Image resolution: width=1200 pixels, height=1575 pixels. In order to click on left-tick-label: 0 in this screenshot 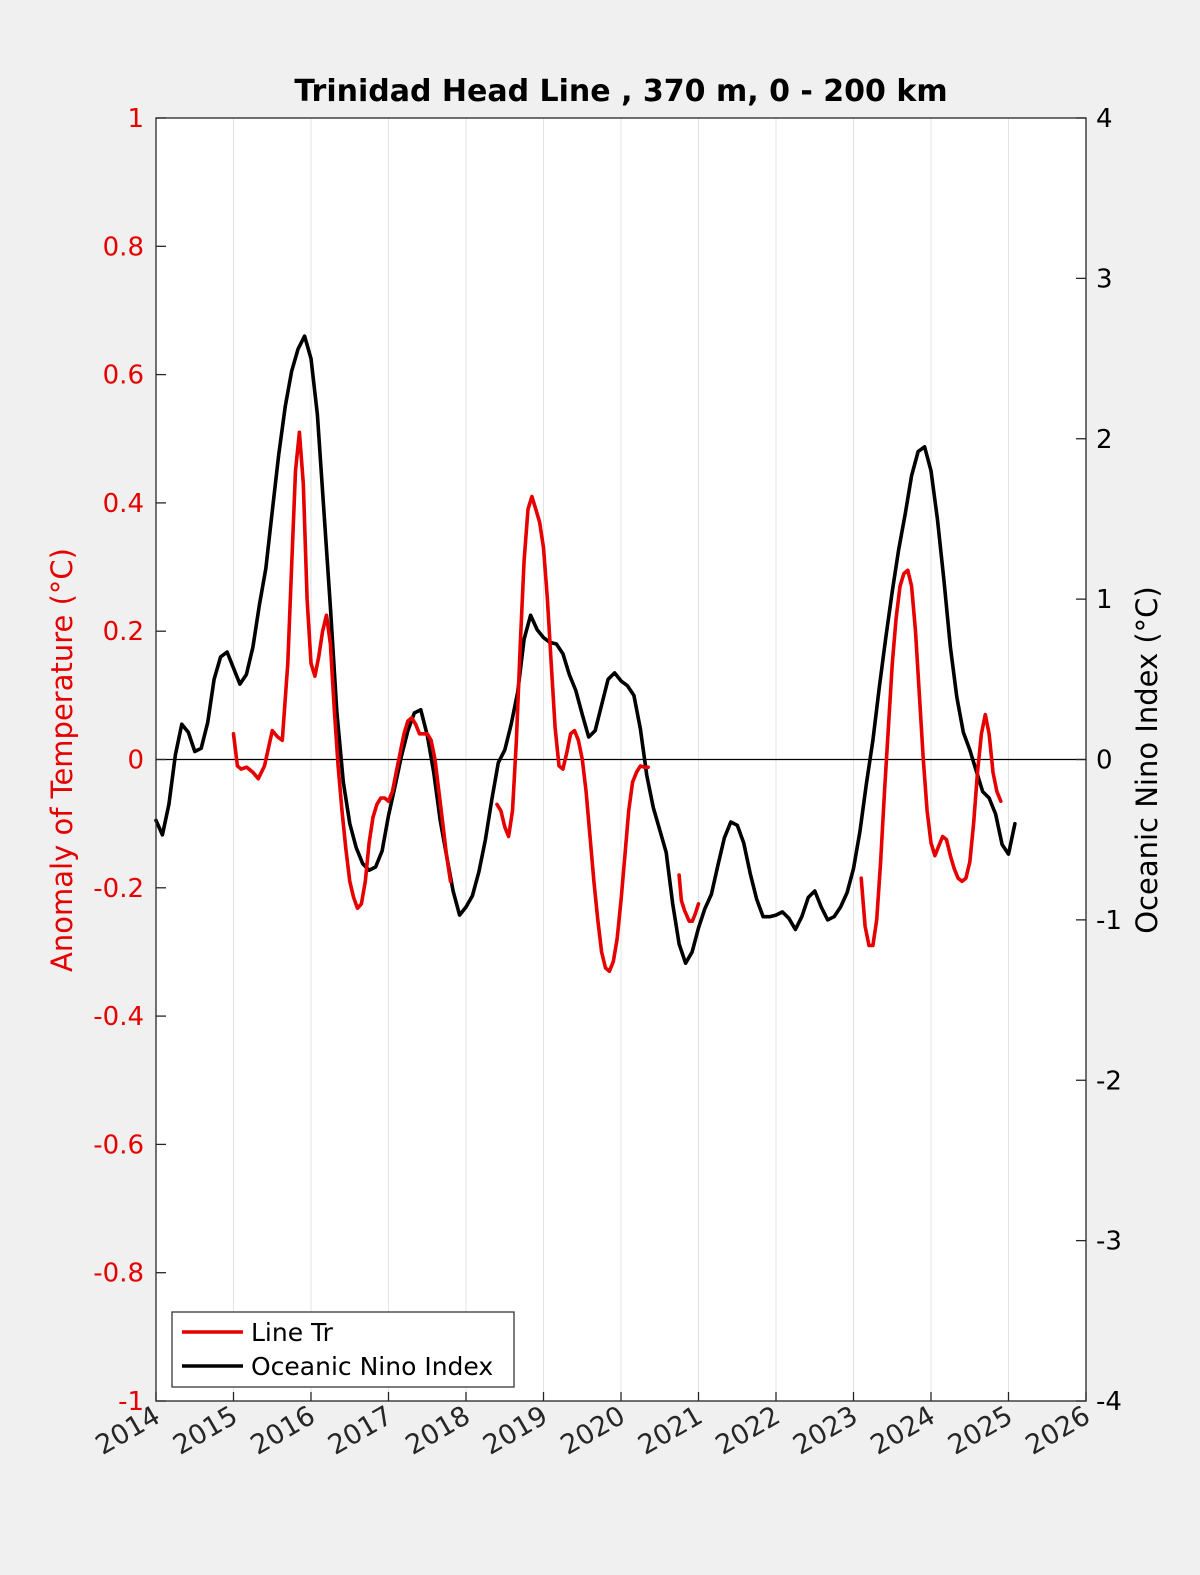, I will do `click(135, 761)`.